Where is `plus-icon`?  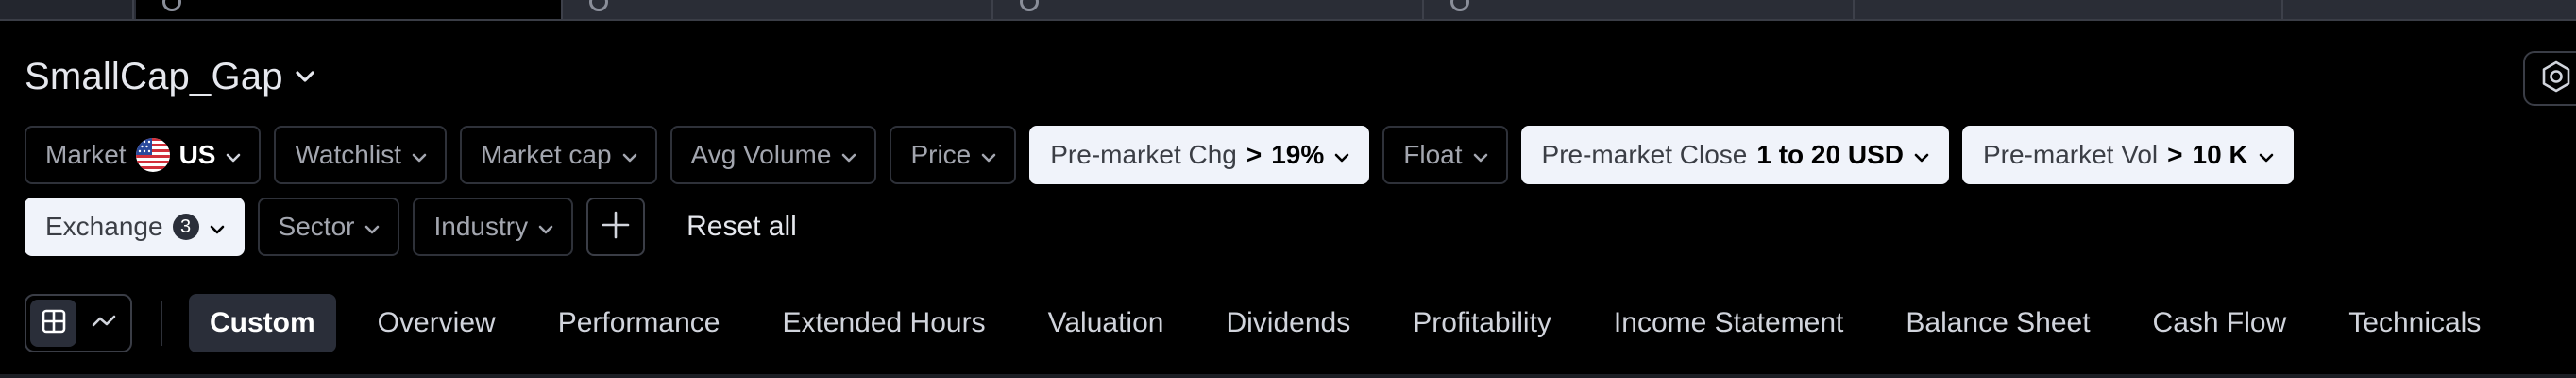 plus-icon is located at coordinates (616, 227).